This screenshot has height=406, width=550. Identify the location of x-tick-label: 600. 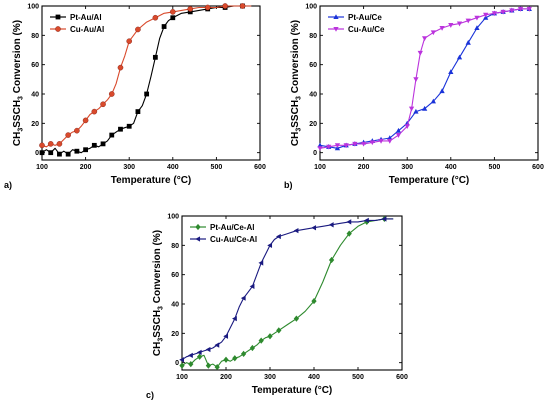
(538, 167).